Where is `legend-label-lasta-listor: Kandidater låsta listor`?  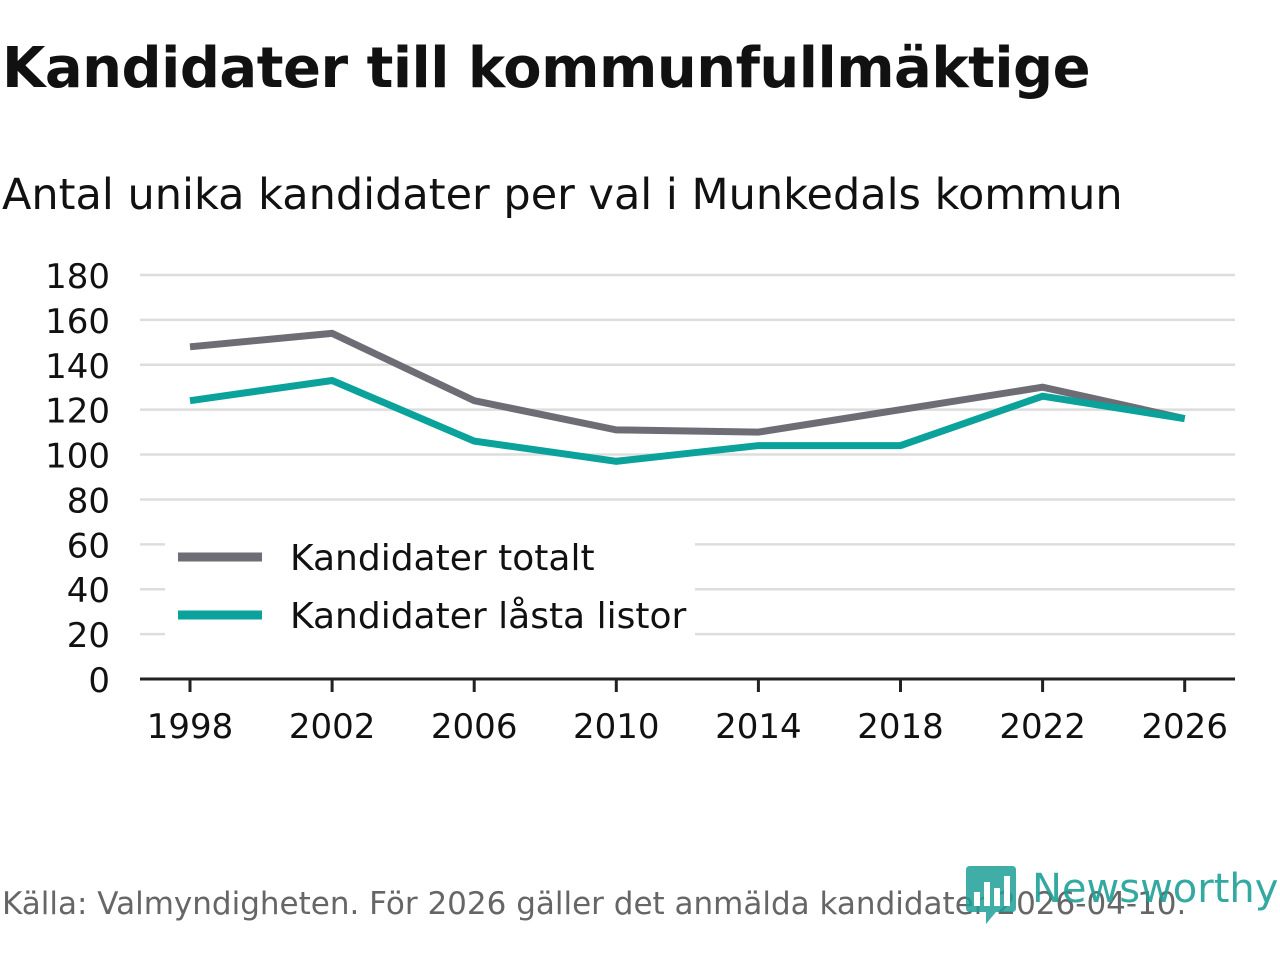
legend-label-lasta-listor: Kandidater låsta listor is located at coordinates (488, 616).